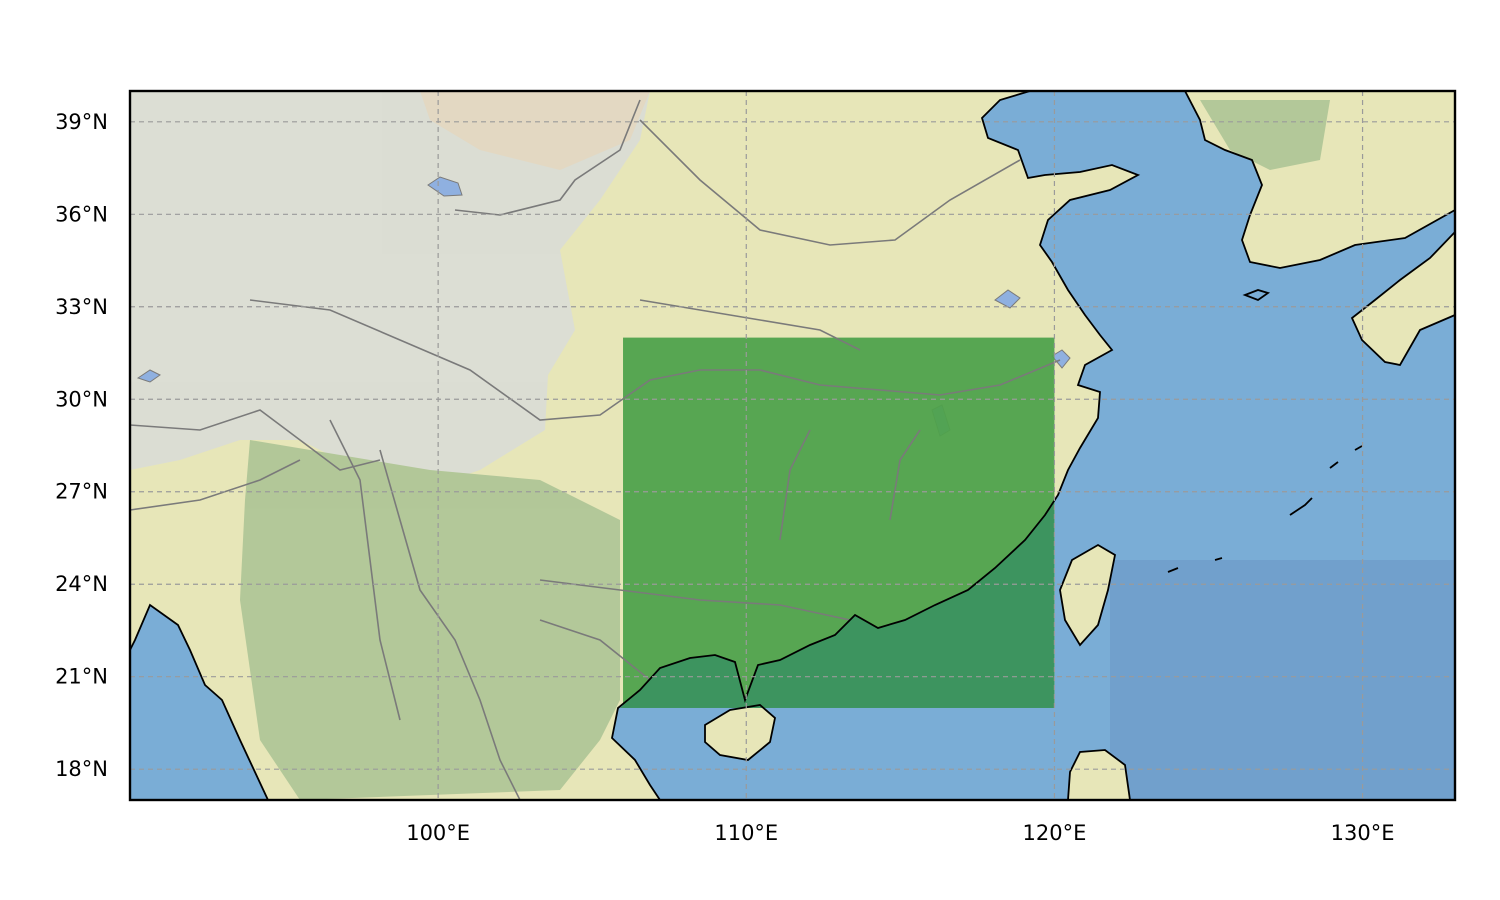 The image size is (1500, 900). Describe the element at coordinates (215, 485) in the screenshot. I see `ganges-brahmaputra` at that location.